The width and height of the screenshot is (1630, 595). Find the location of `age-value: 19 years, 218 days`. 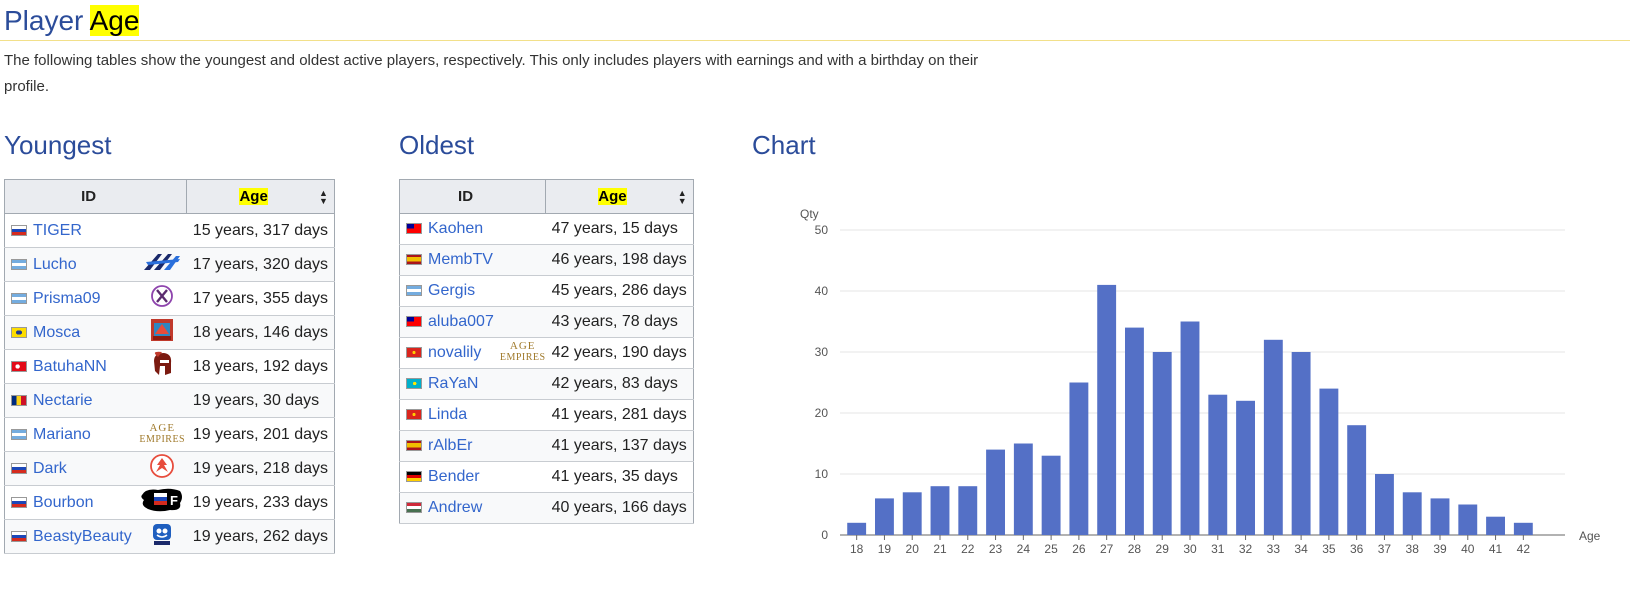

age-value: 19 years, 218 days is located at coordinates (260, 468).